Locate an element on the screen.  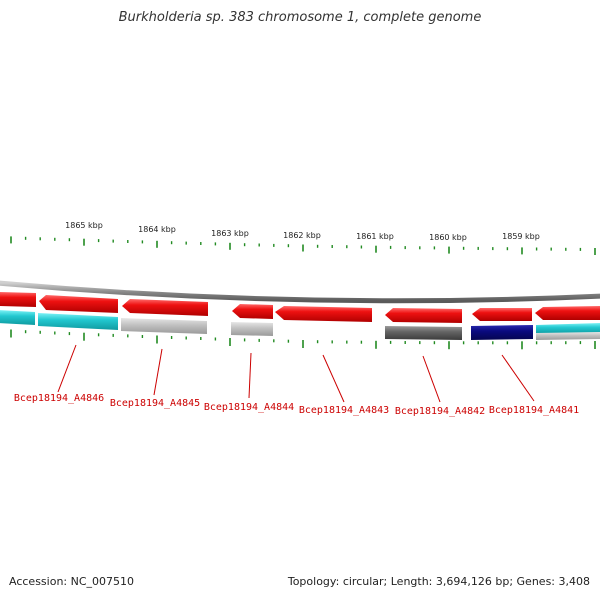
feature-dark-grey is located at coordinates (423, 333).